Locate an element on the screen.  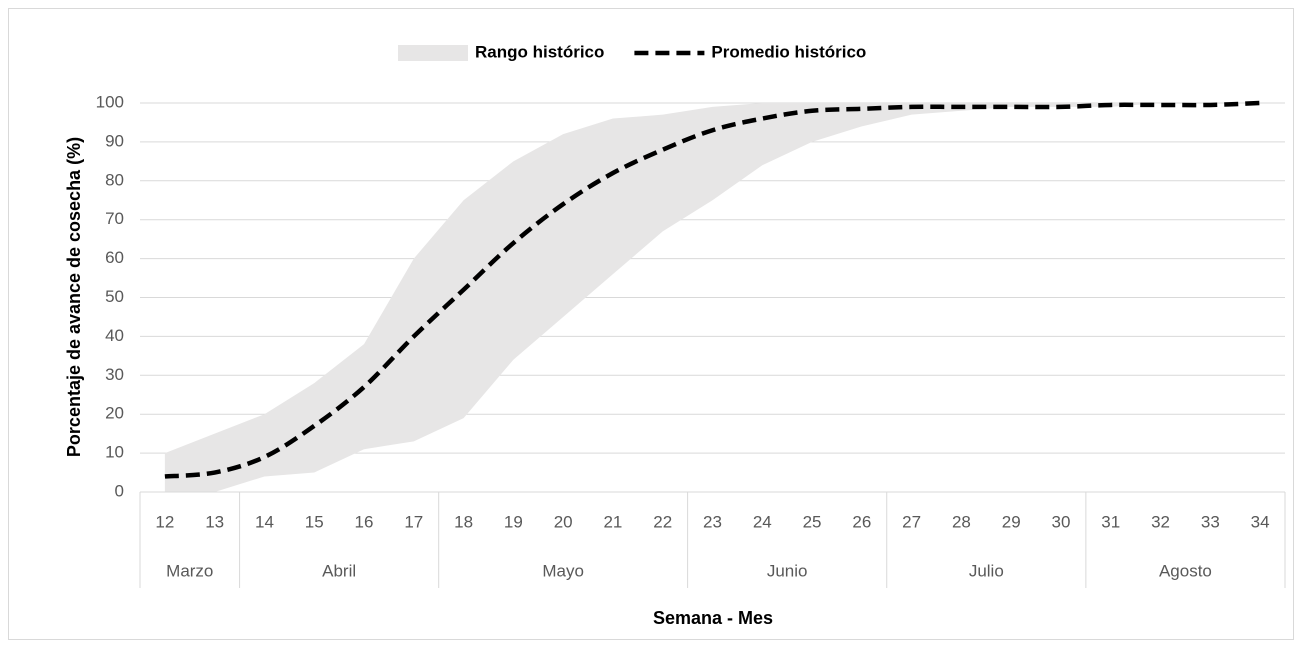
legend-label: Promedio histórico is located at coordinates (788, 51).